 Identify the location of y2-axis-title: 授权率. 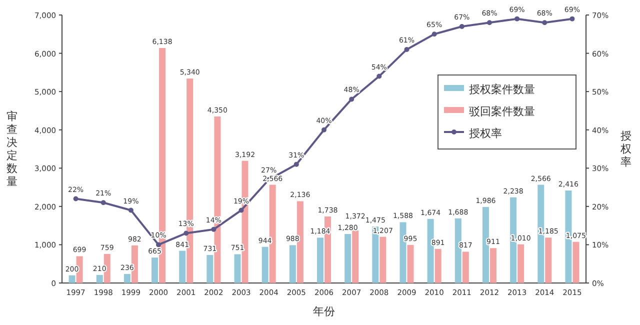
(626, 149).